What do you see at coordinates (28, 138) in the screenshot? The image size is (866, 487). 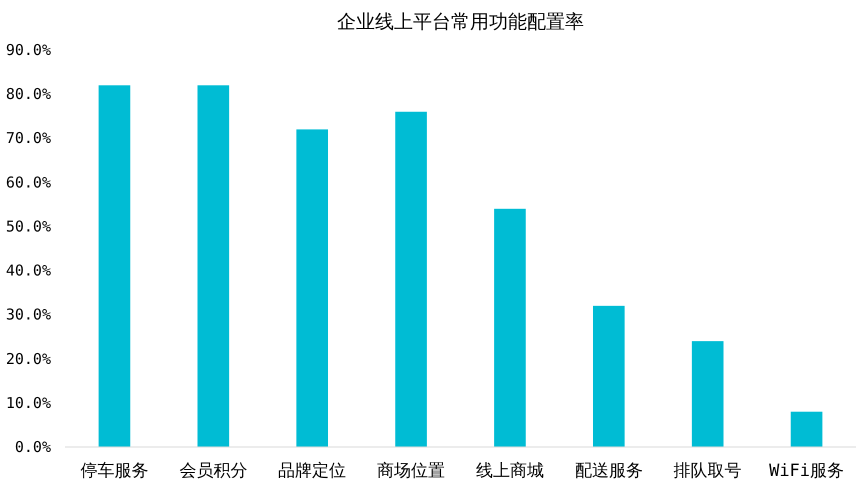 I see `y-tick-label: 70.0%` at bounding box center [28, 138].